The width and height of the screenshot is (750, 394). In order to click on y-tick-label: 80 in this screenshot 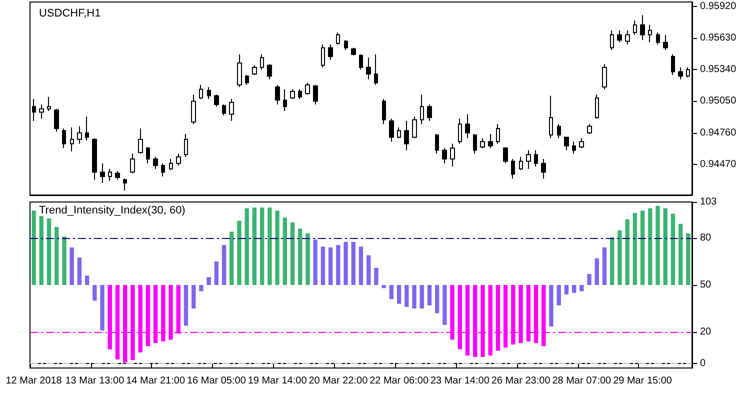, I will do `click(706, 238)`.